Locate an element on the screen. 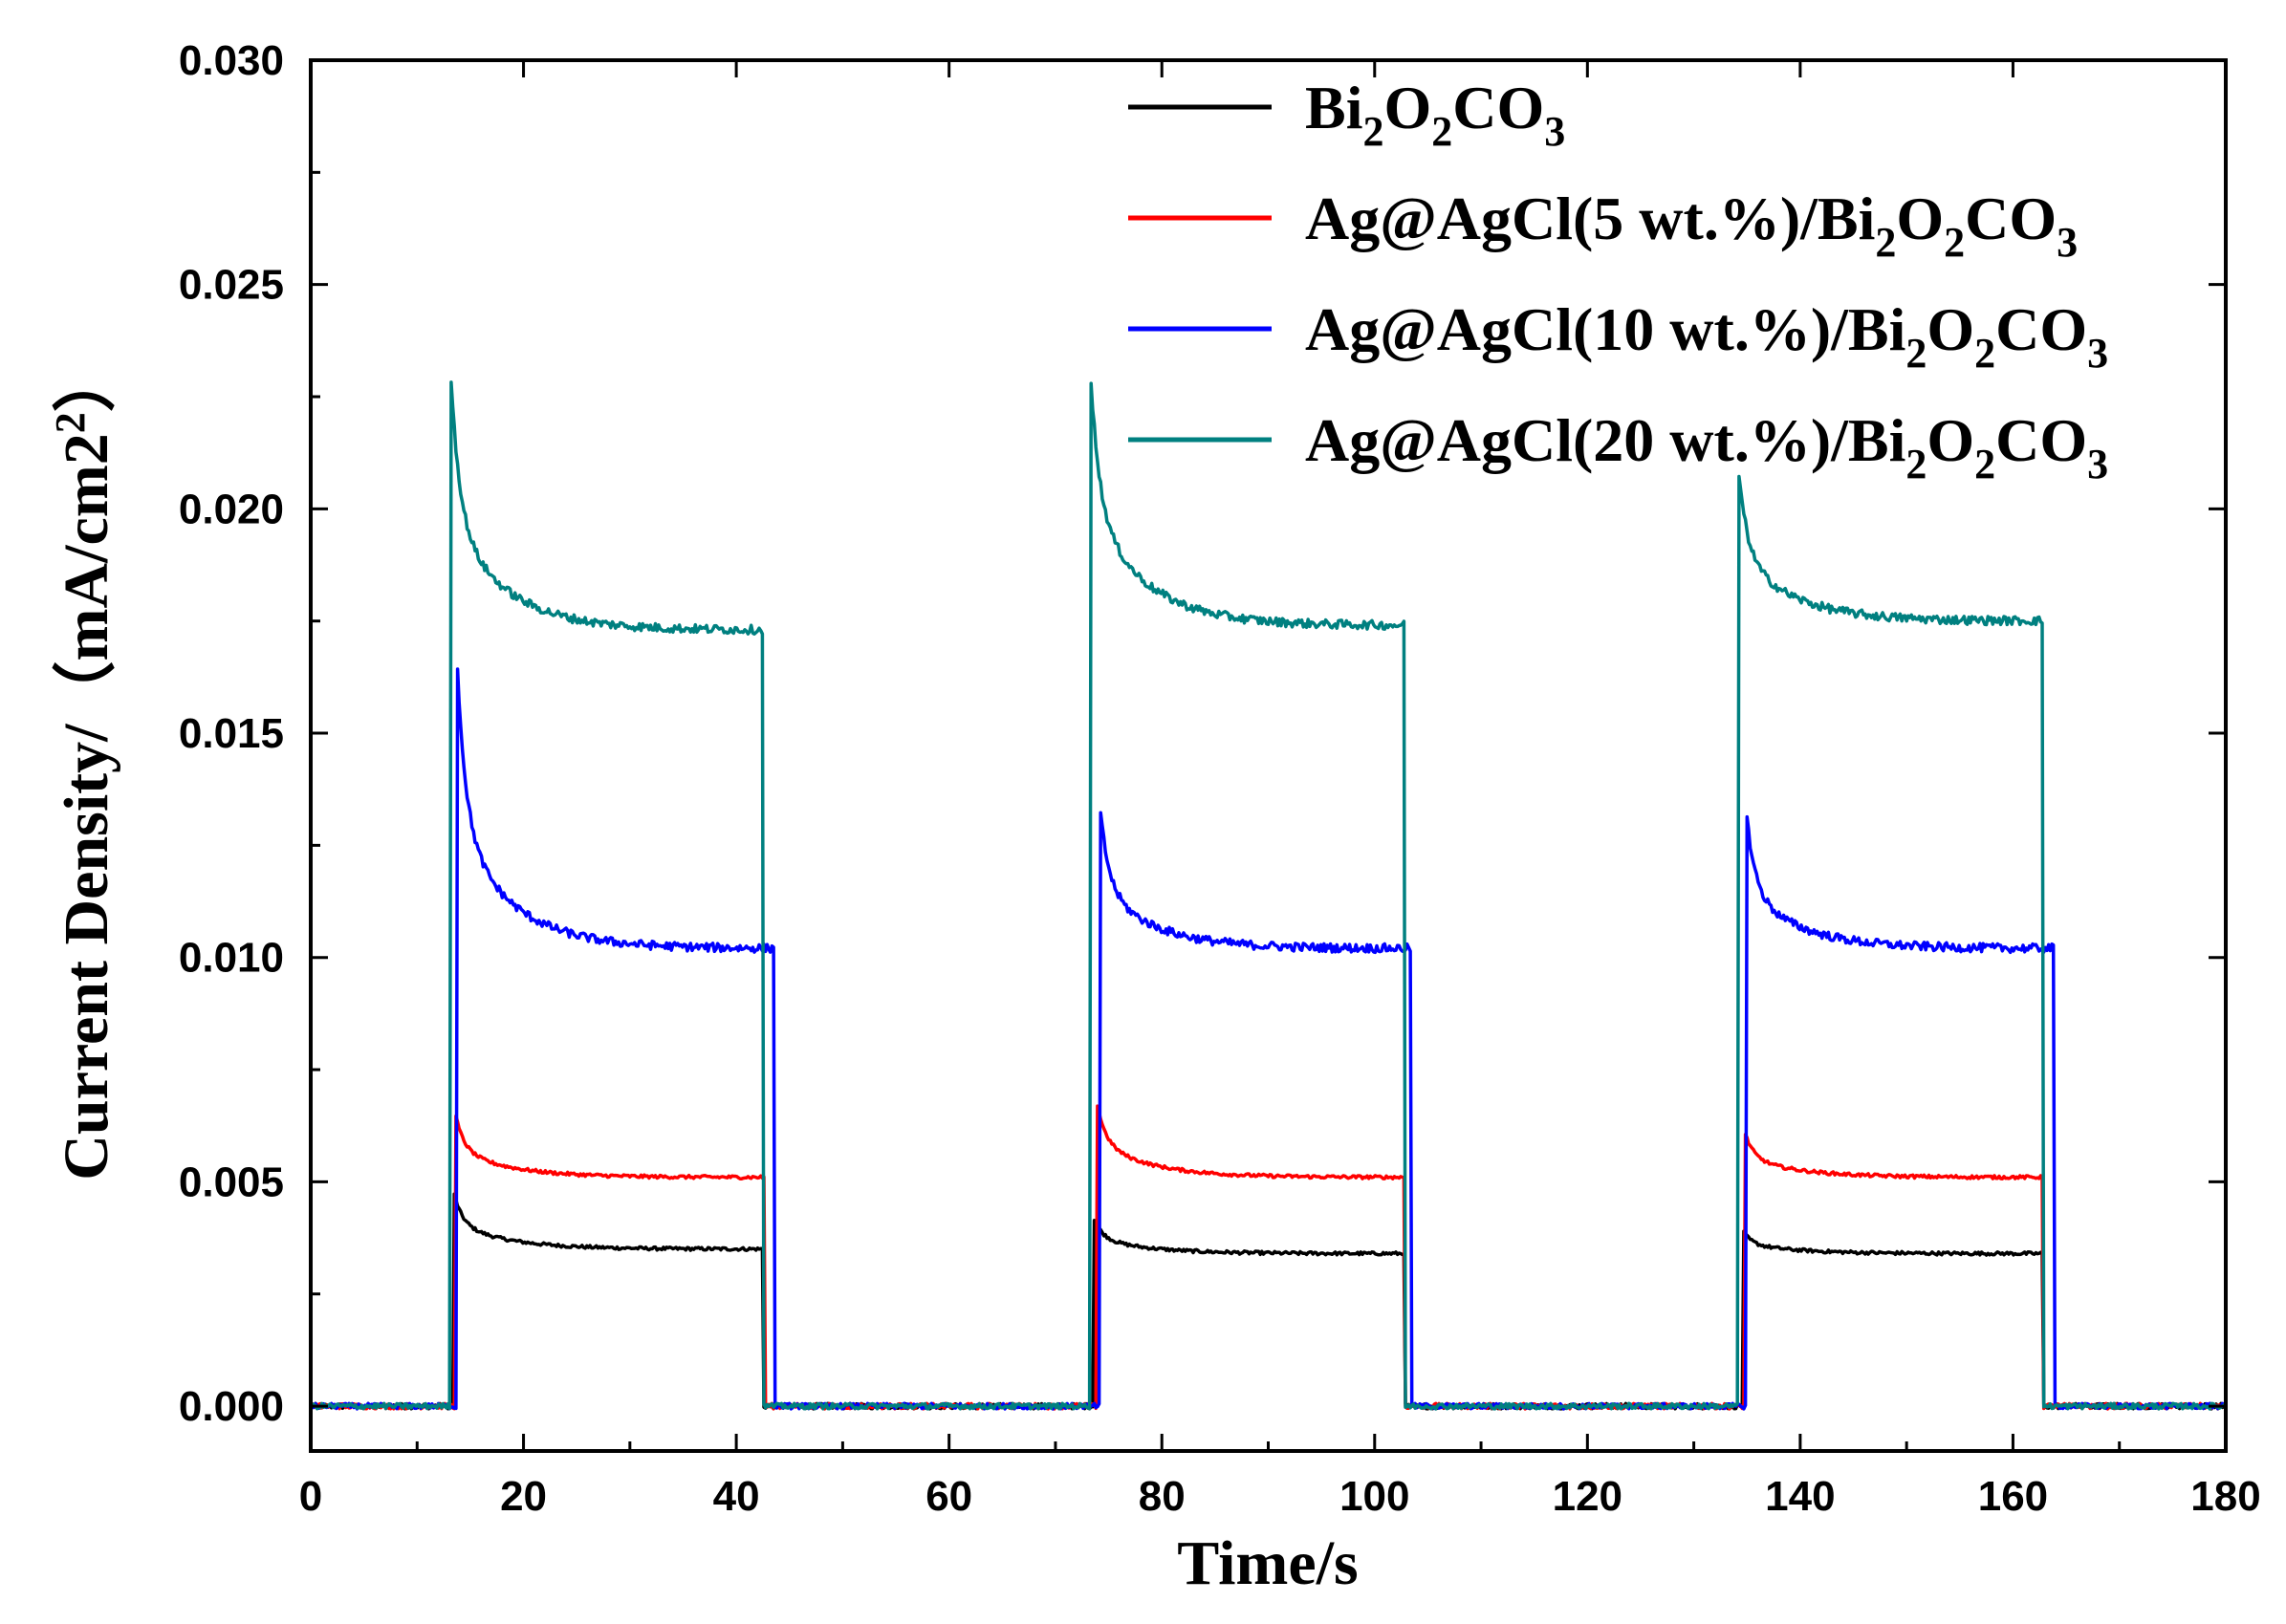 This screenshot has width=2286, height=1624. y-axis-title-main: Current Density/（mA/cm2 is located at coordinates (86, 807).